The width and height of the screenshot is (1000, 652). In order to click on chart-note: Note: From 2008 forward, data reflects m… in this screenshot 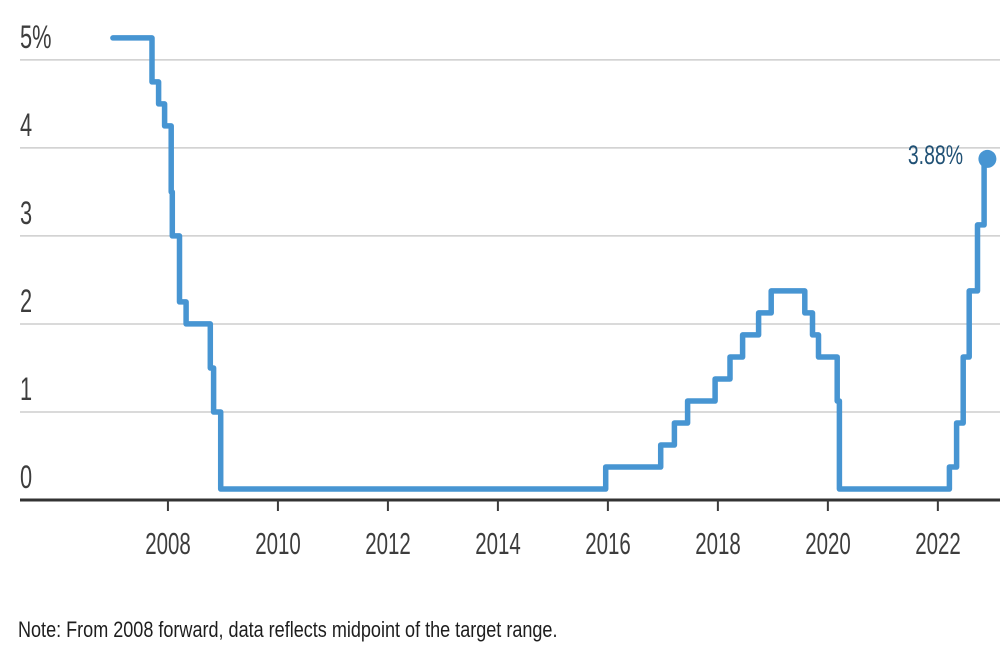, I will do `click(288, 629)`.